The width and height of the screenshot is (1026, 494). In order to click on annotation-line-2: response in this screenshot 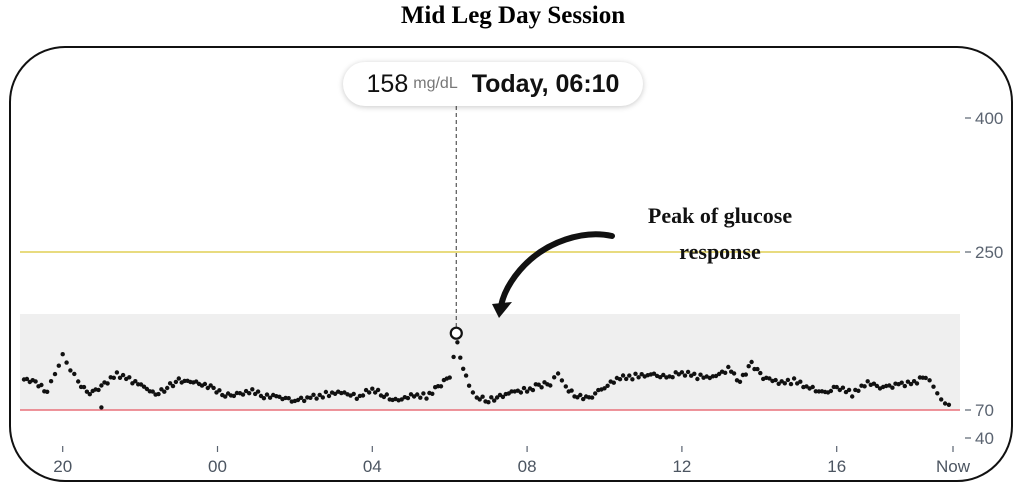, I will do `click(720, 251)`.